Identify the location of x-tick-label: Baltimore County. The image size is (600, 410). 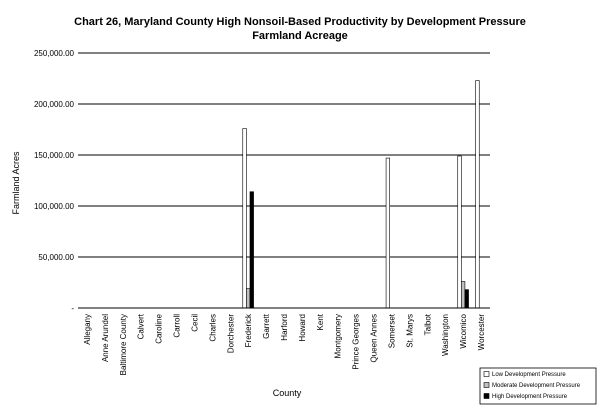
(123, 344).